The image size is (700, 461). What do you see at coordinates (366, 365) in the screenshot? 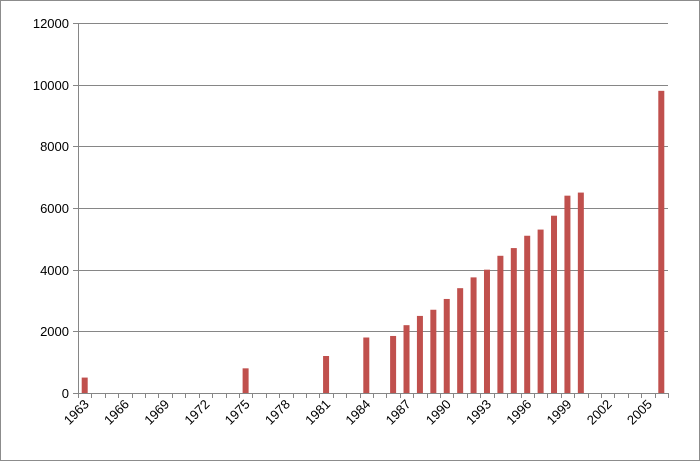
I see `bar-1984` at bounding box center [366, 365].